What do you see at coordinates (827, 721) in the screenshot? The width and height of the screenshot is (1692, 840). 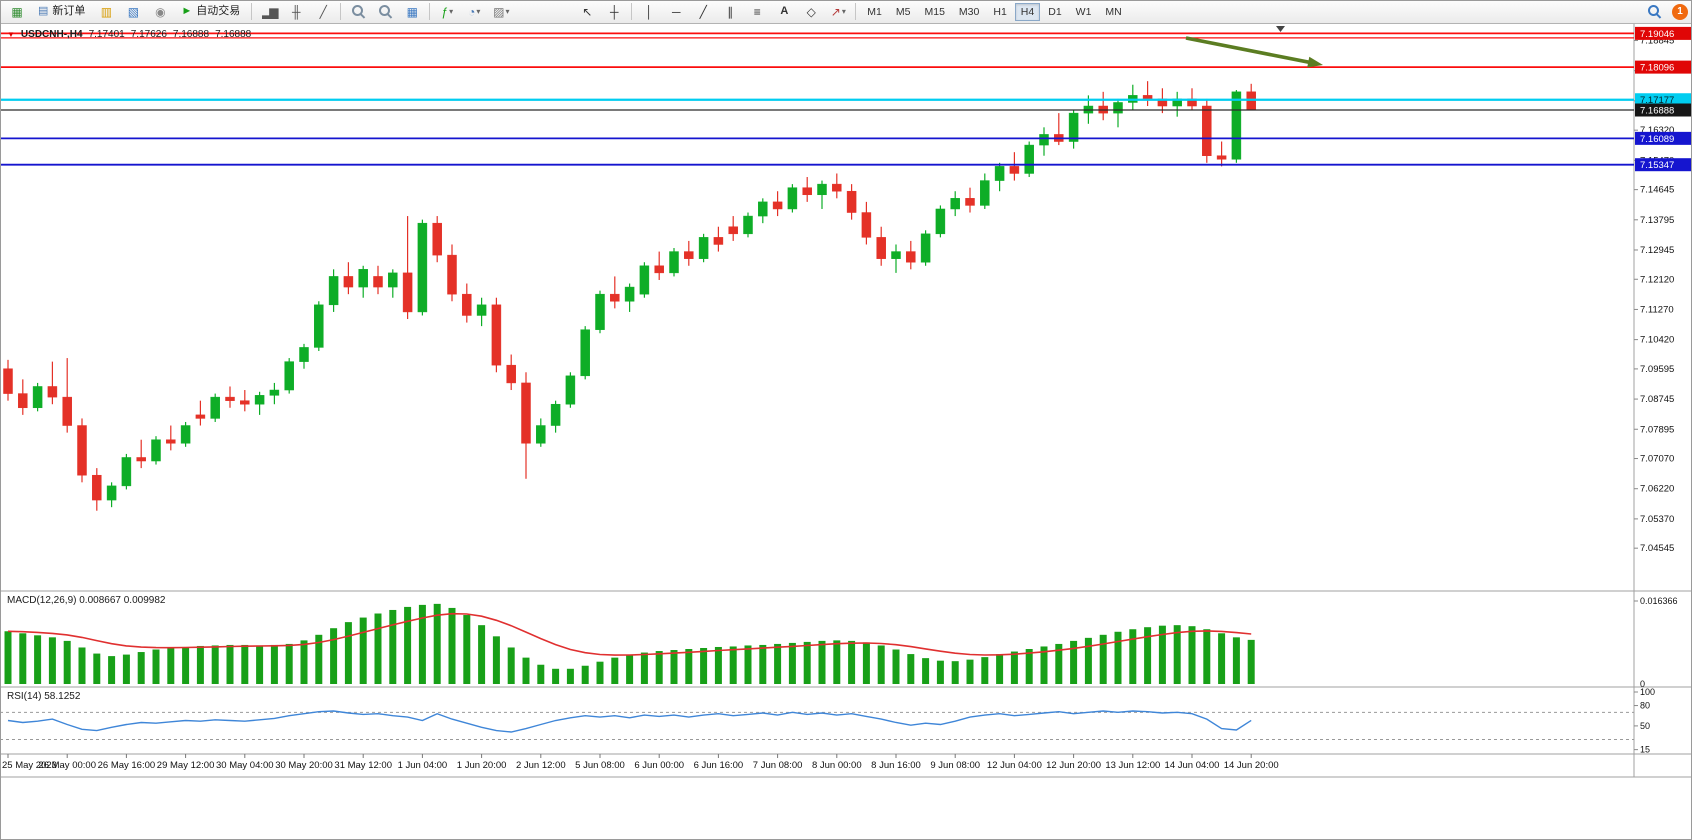 I see `rsi-panel: 100 80 50 15` at bounding box center [827, 721].